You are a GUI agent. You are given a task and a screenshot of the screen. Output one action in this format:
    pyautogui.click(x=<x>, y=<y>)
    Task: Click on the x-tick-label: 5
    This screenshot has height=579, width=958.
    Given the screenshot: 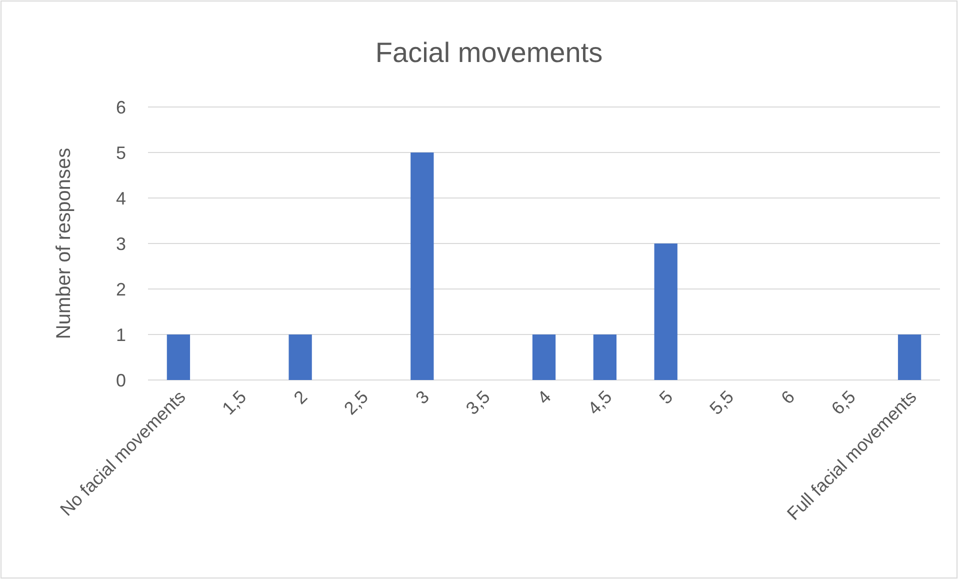 What is the action you would take?
    pyautogui.click(x=666, y=397)
    